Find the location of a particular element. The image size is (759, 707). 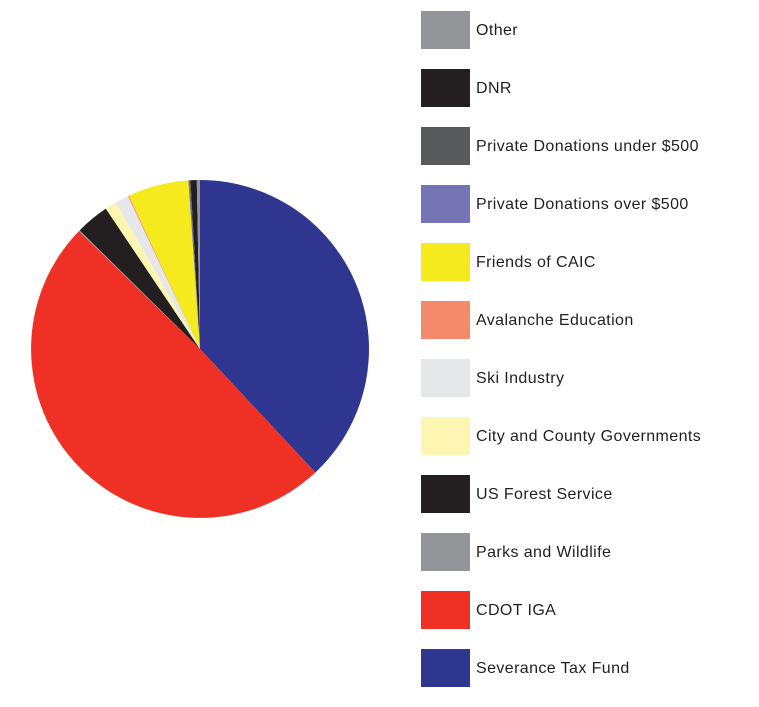

pie-slice-us-forest-service is located at coordinates (139, 278).